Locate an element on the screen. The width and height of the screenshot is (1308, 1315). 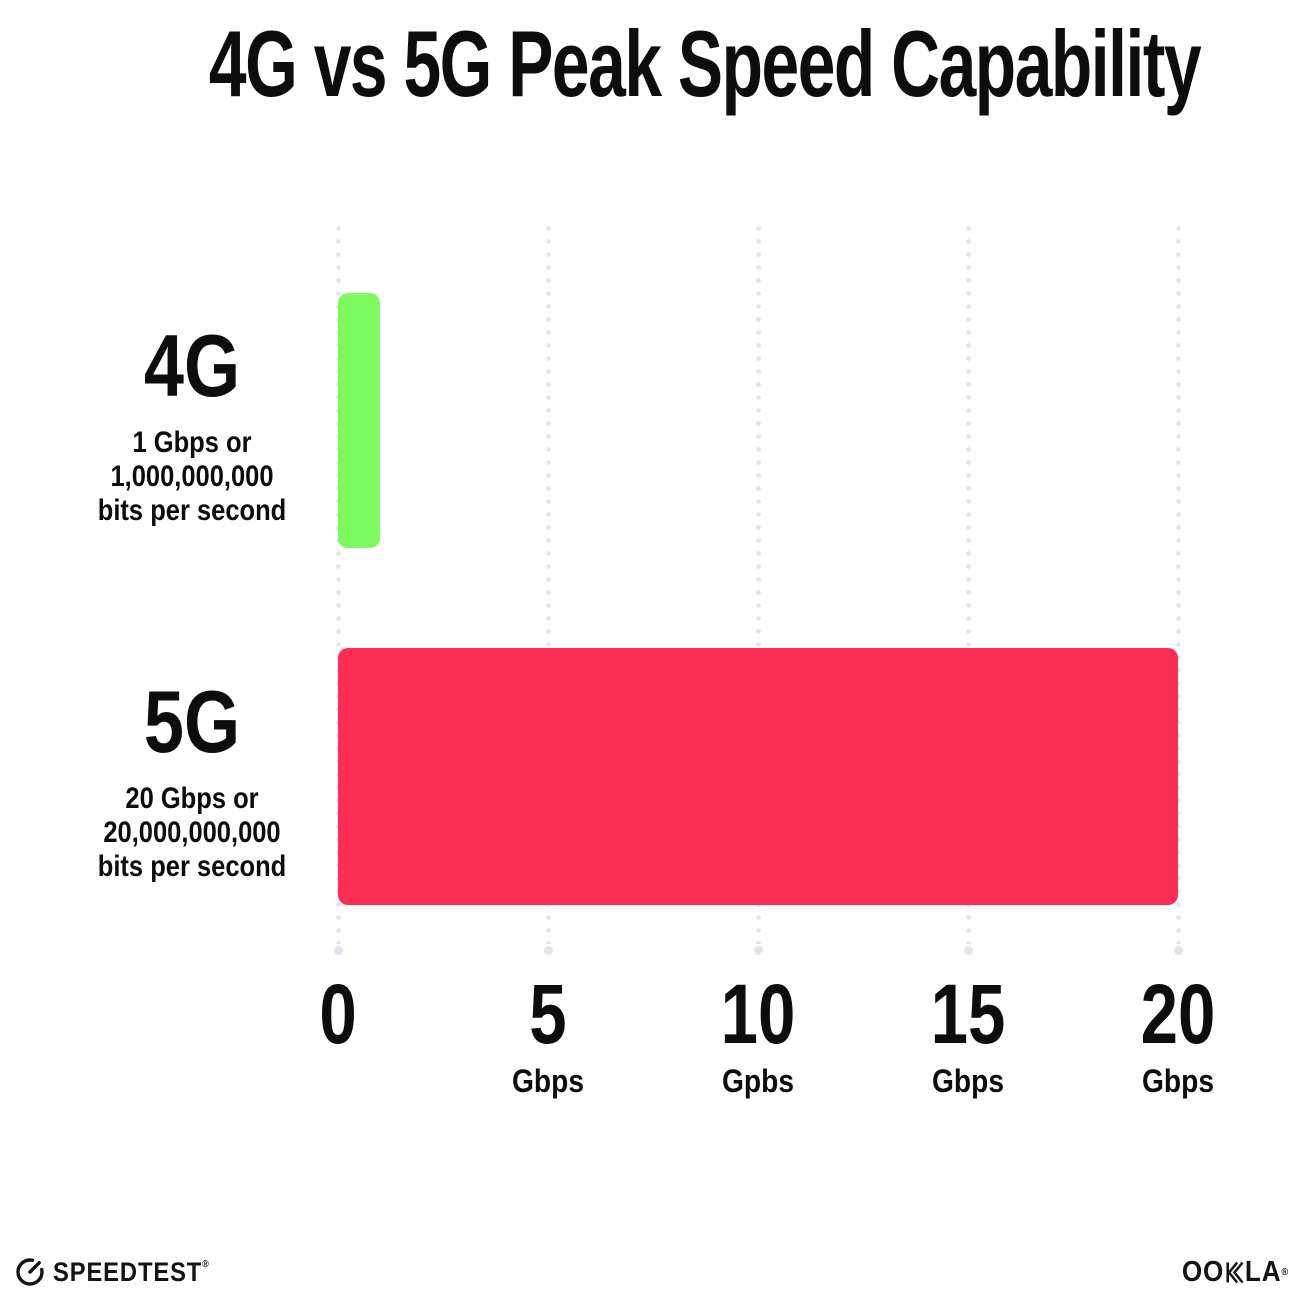
bar-sublabel-4g: 1 Gbps or 1,000,000,000 bits per second is located at coordinates (192, 477).